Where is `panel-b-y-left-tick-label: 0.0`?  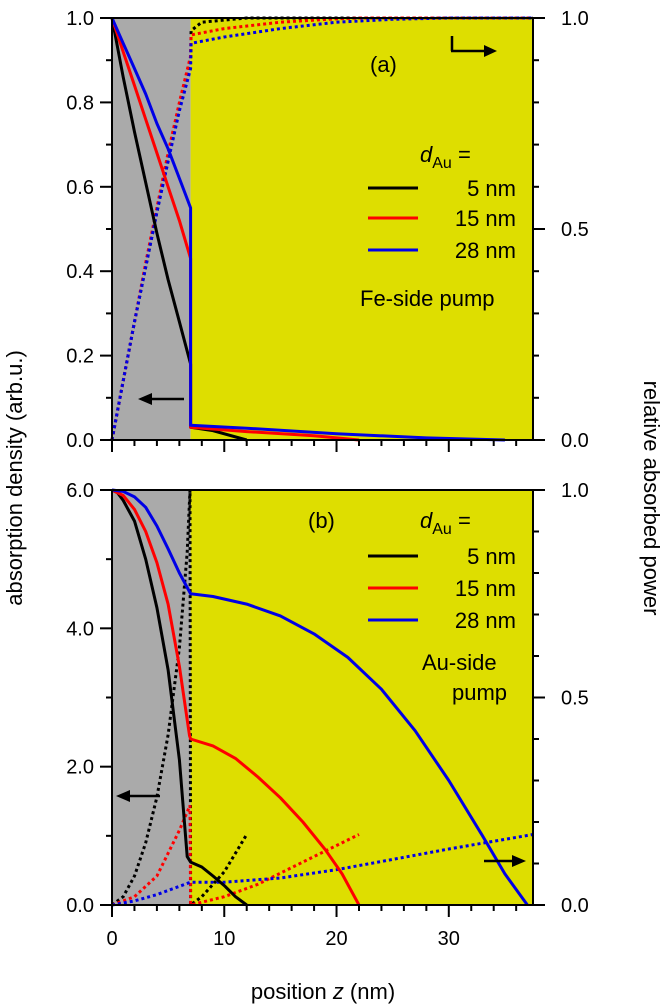
panel-b-y-left-tick-label: 0.0 is located at coordinates (80, 906).